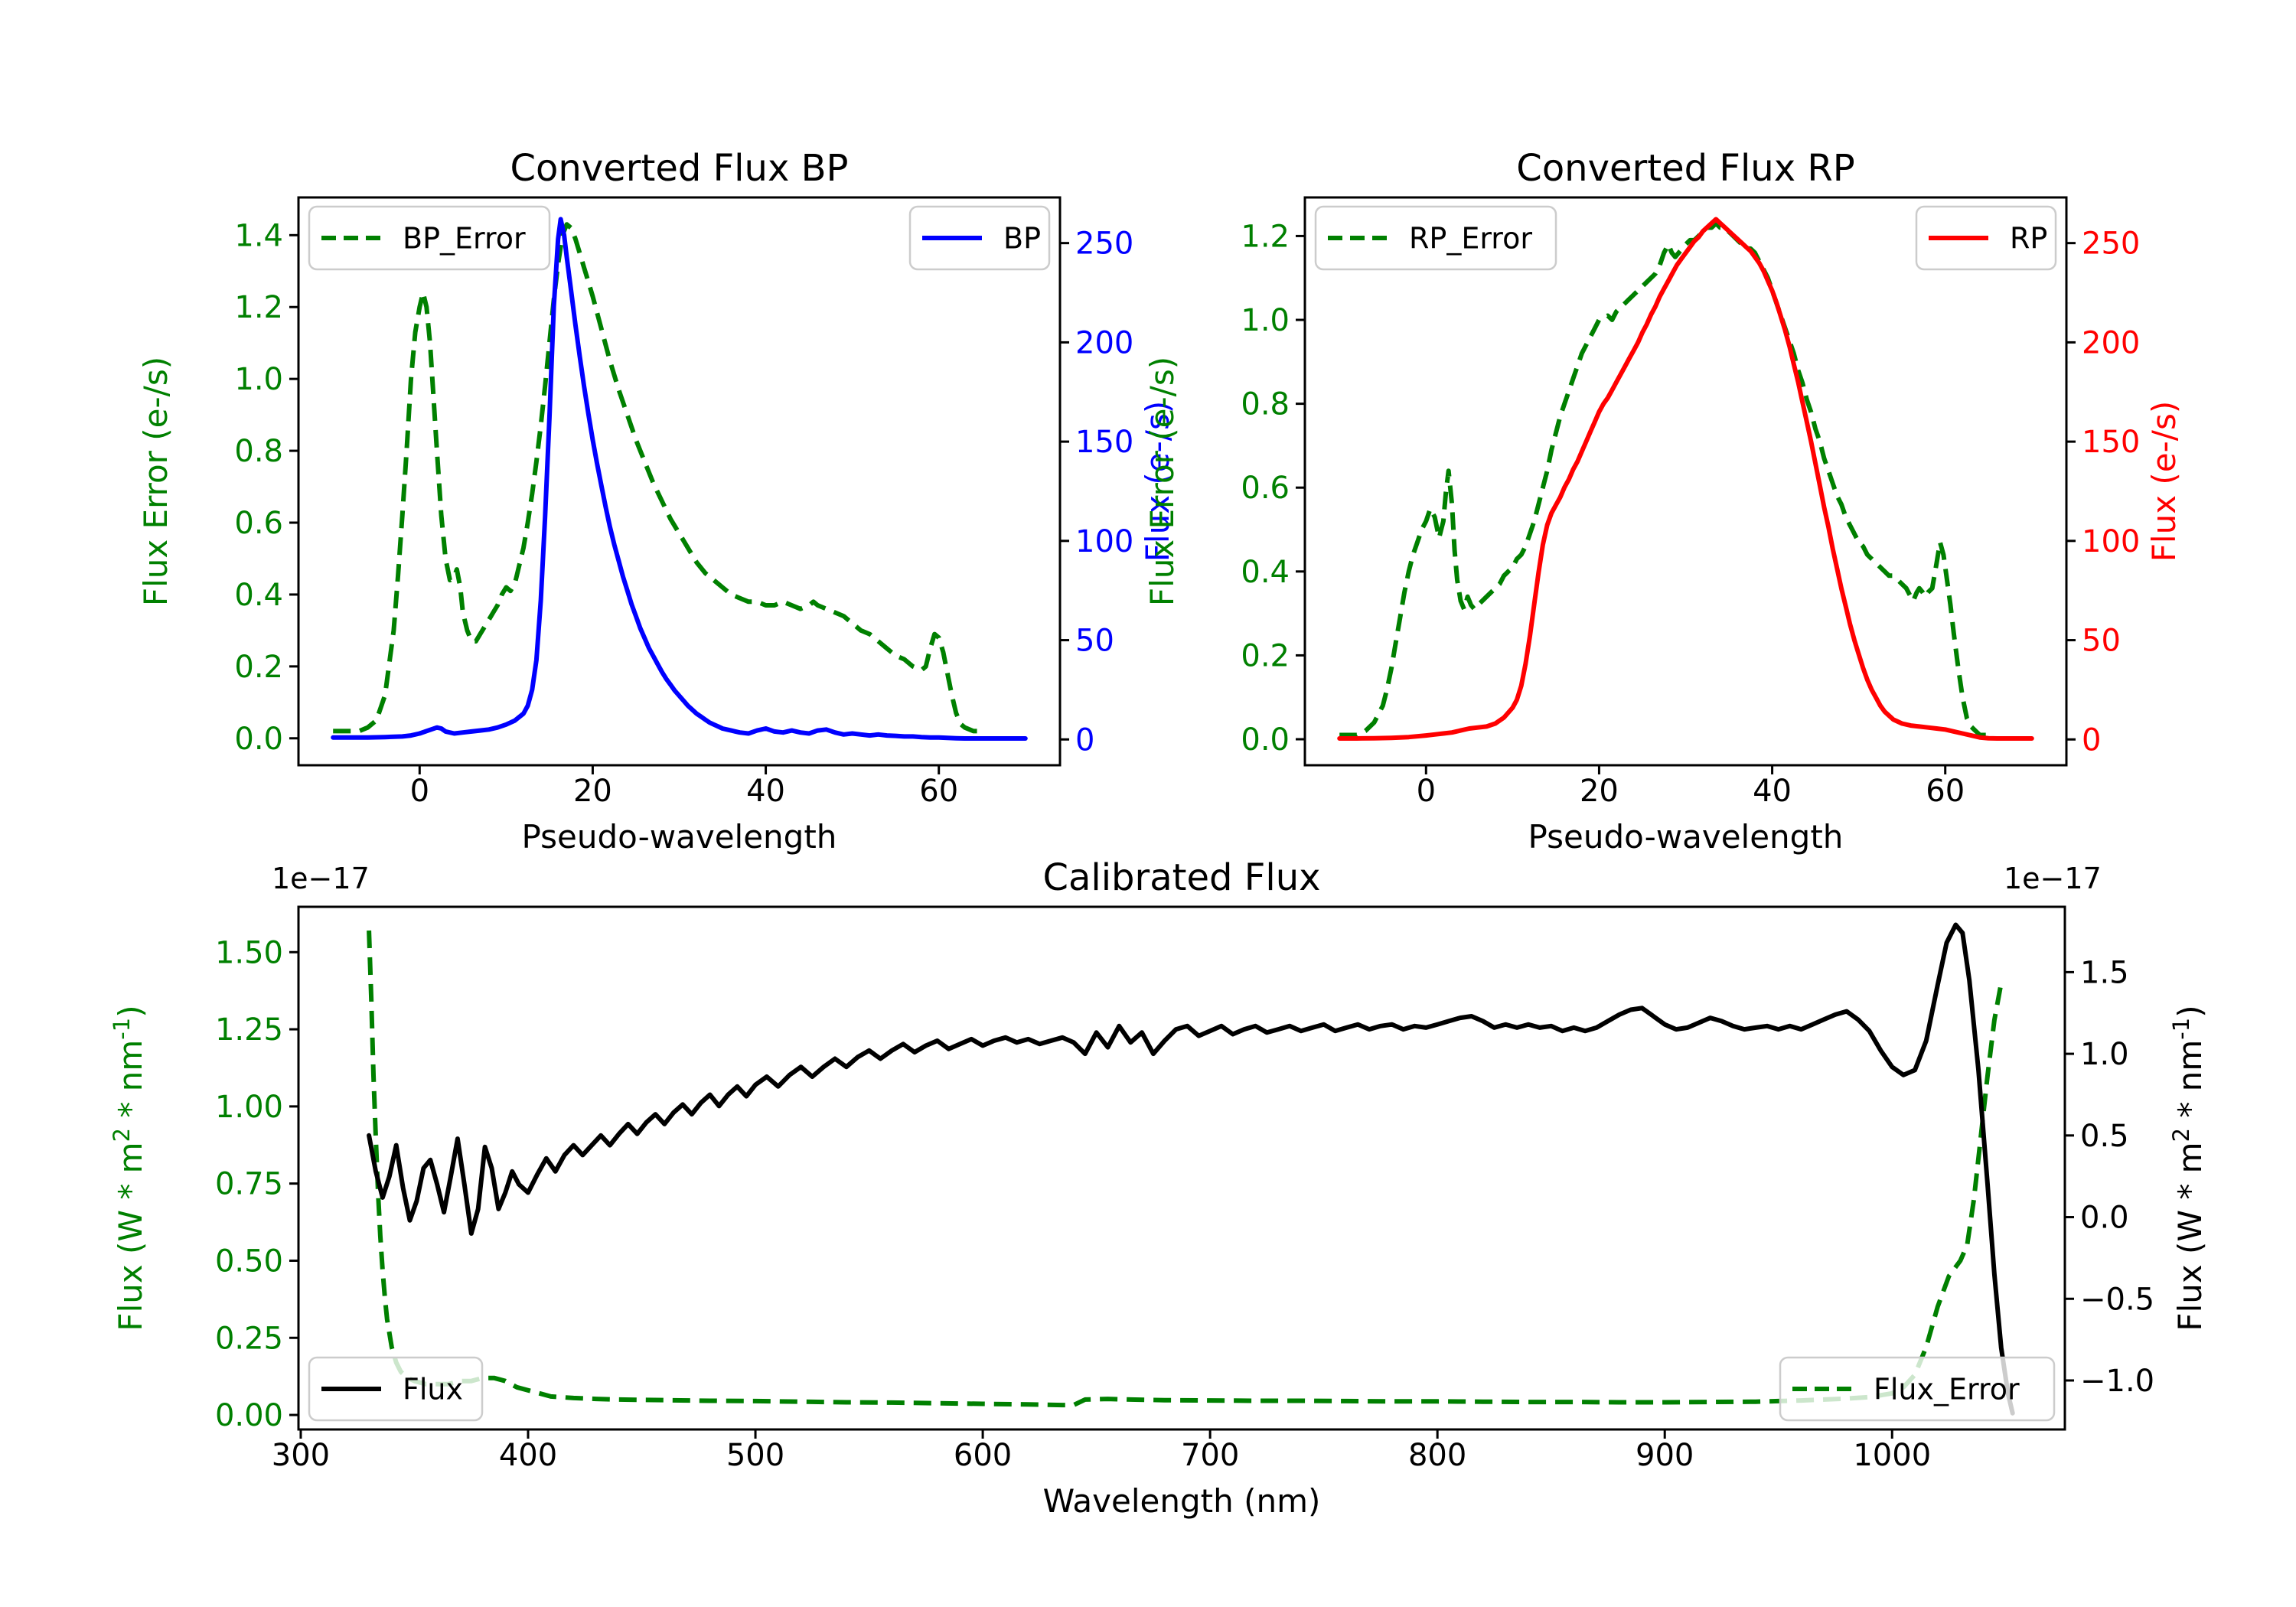 The width and height of the screenshot is (2296, 1607). What do you see at coordinates (249, 1338) in the screenshot?
I see `y-tick-label-left: 0.25` at bounding box center [249, 1338].